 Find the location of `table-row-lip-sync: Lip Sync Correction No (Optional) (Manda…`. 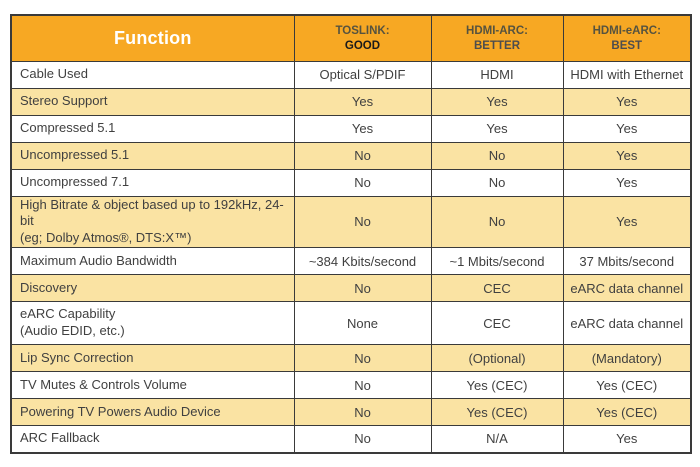

table-row-lip-sync: Lip Sync Correction No (Optional) (Manda… is located at coordinates (351, 358).